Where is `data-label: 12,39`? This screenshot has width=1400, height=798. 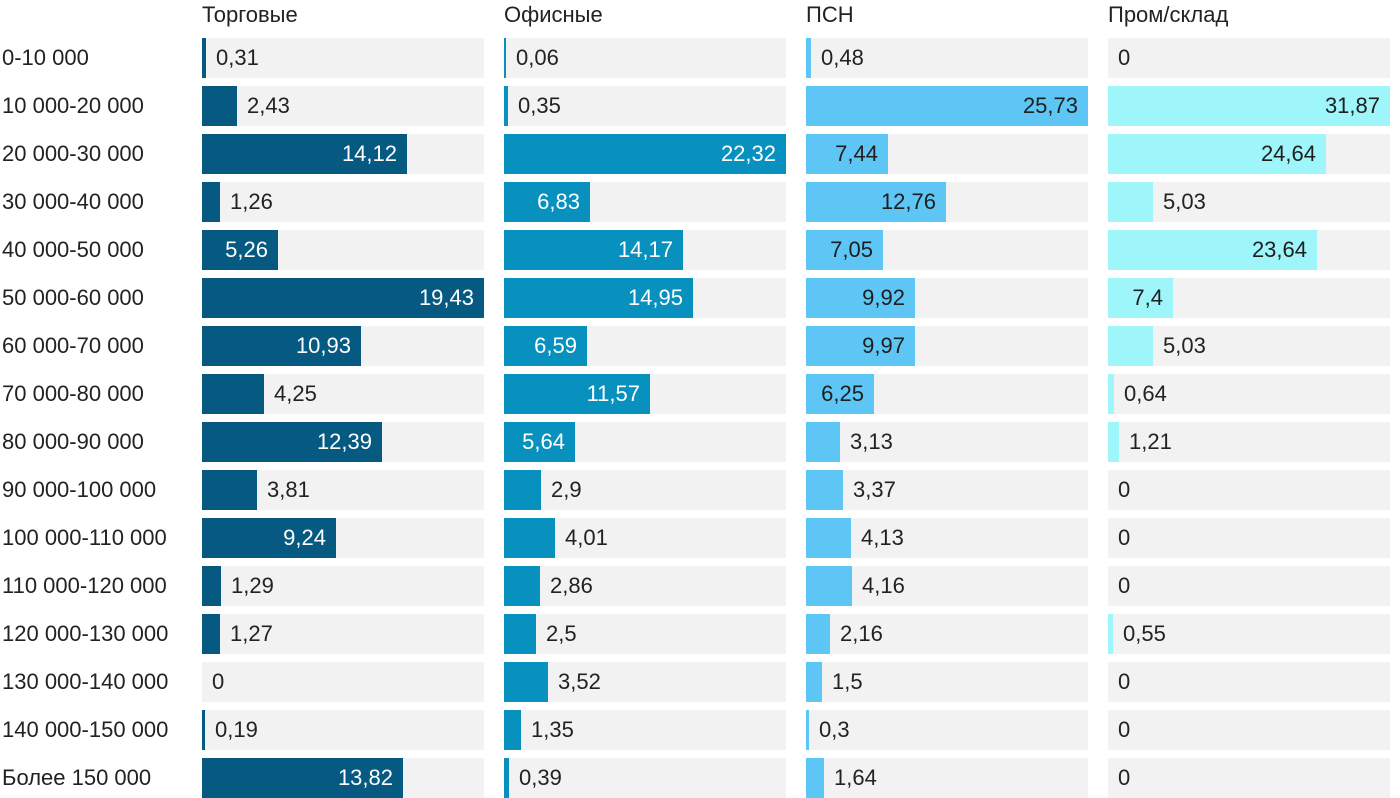 data-label: 12,39 is located at coordinates (344, 441).